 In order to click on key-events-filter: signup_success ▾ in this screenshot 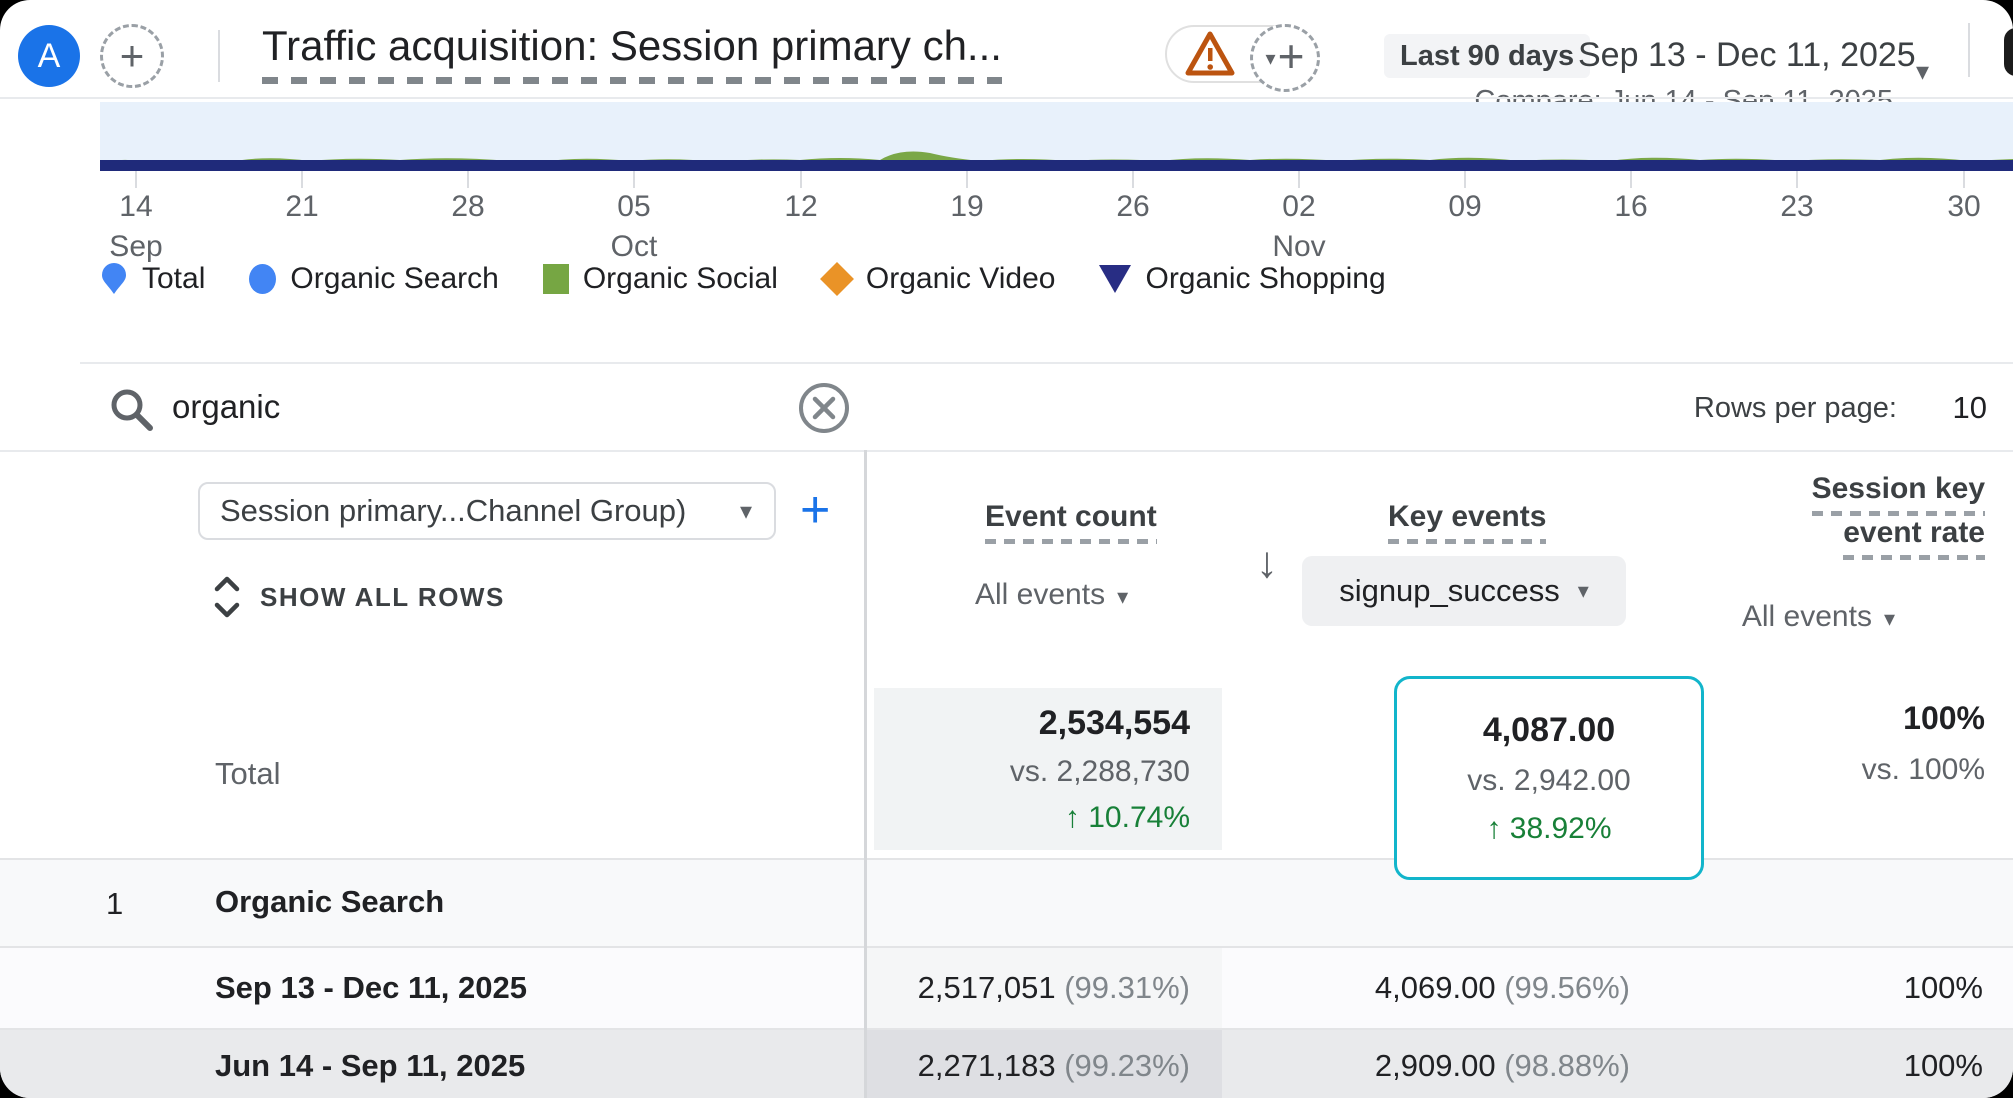, I will do `click(1464, 591)`.